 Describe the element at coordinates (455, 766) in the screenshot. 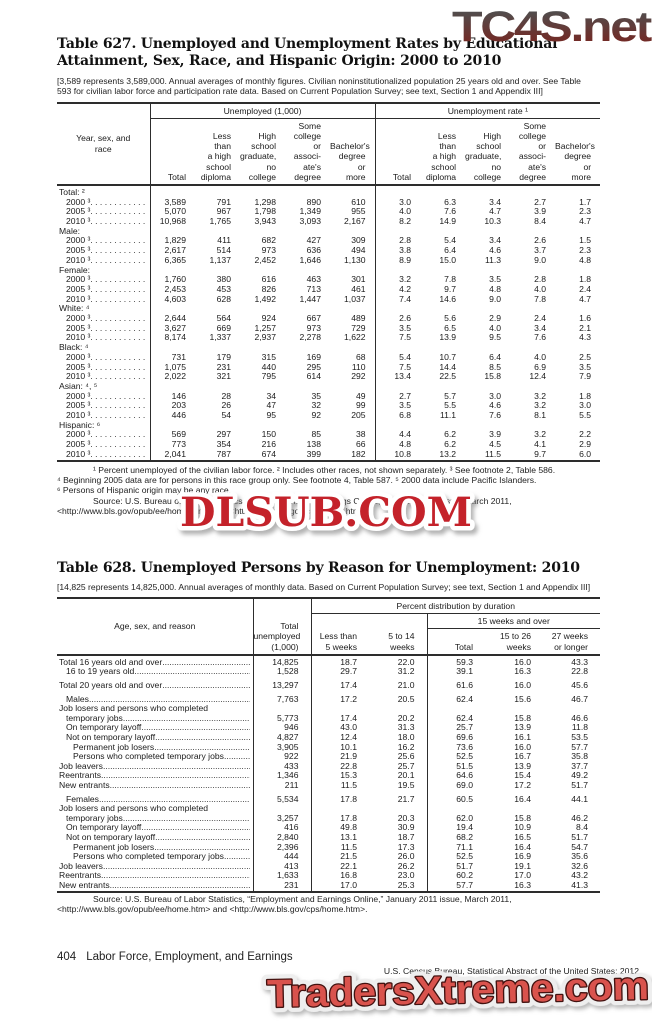

I see `value-cell: 51.5` at that location.